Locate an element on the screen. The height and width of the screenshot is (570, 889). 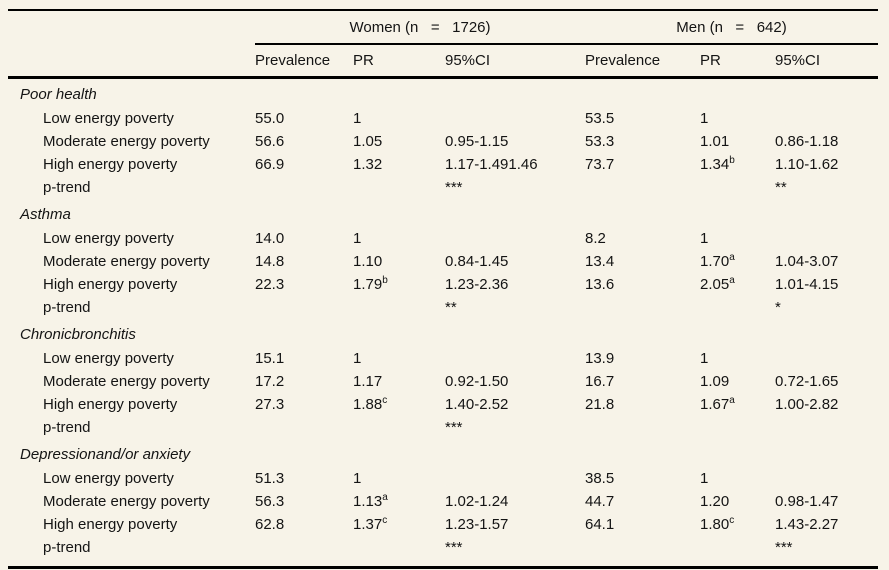
value-cell: 1.20 is located at coordinates (715, 501).